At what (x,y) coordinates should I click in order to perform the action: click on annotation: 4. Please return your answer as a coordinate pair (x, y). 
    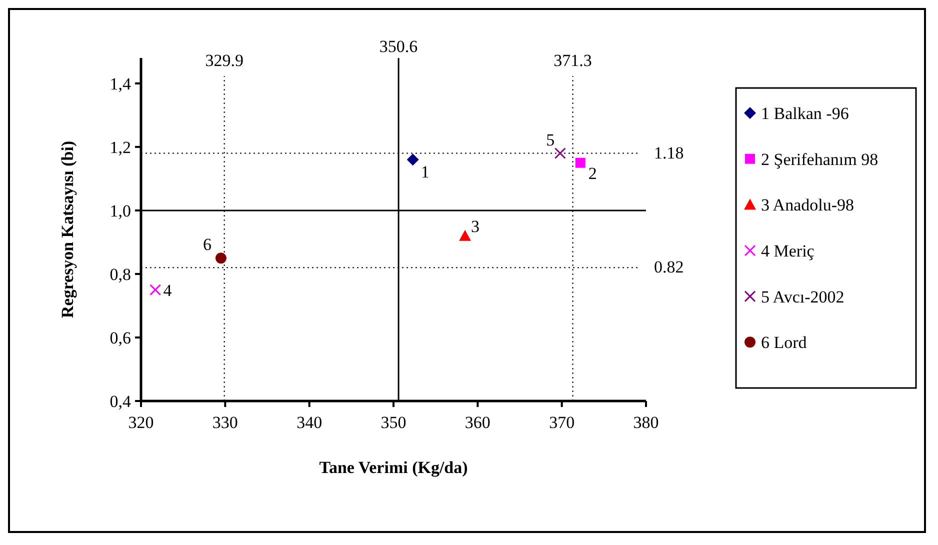
    Looking at the image, I should click on (167, 290).